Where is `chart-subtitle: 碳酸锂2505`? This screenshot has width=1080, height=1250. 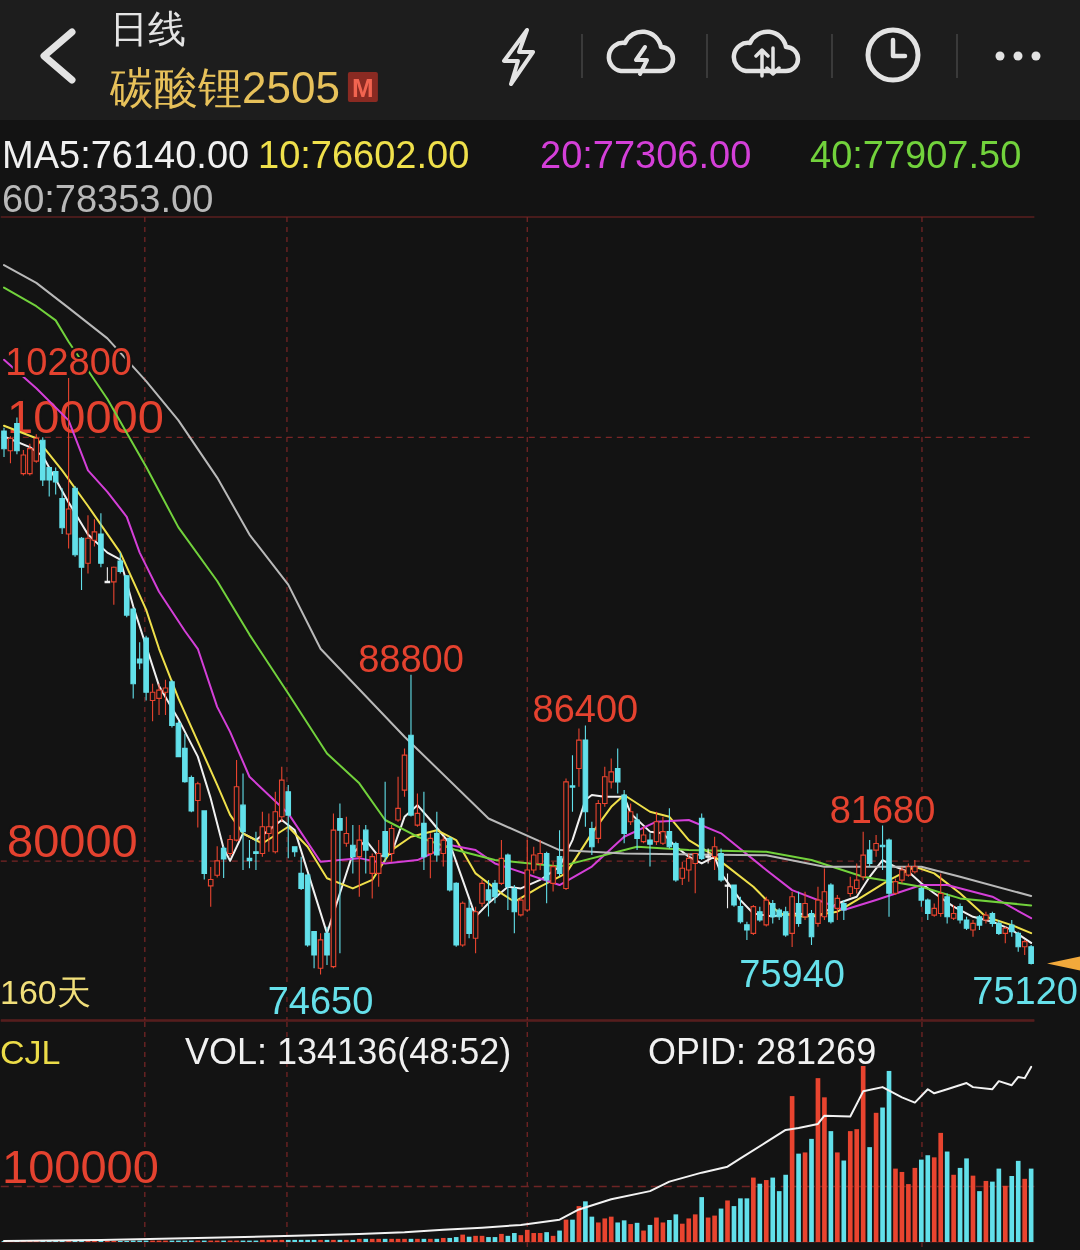
chart-subtitle: 碳酸锂2505 is located at coordinates (224, 87).